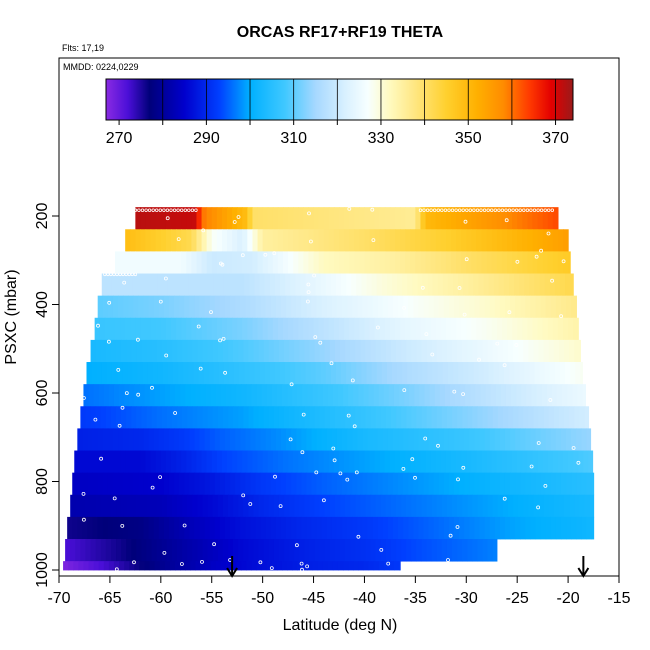  I want to click on colorbar-tick-label: 310, so click(293, 138).